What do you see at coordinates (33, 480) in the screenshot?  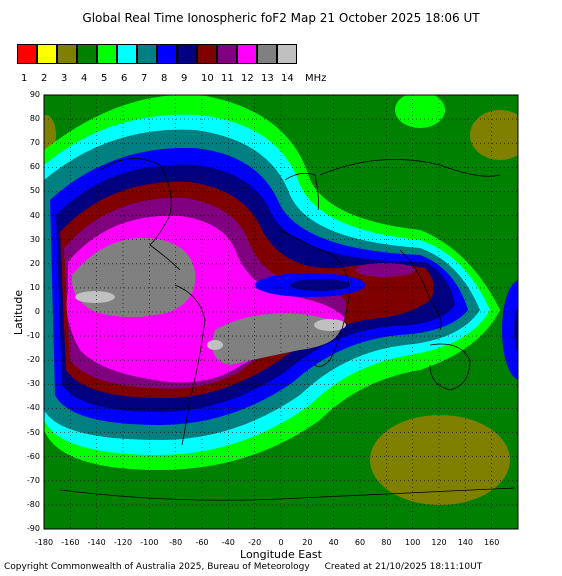 I see `y-tick-label: -70` at bounding box center [33, 480].